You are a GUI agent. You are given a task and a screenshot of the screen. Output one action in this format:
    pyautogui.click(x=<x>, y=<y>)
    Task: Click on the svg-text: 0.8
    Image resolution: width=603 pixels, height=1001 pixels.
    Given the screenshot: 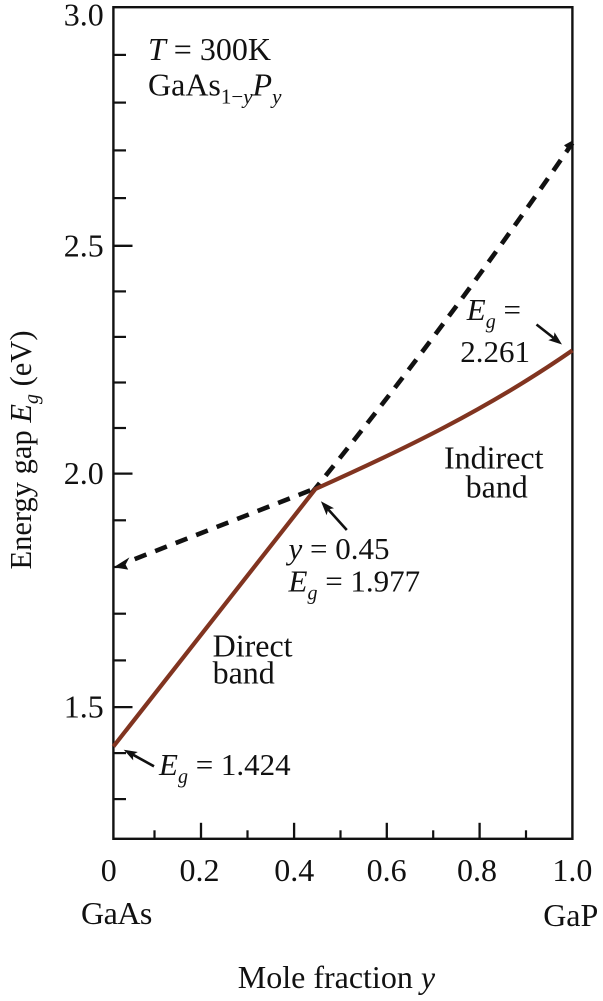 What is the action you would take?
    pyautogui.click(x=477, y=870)
    